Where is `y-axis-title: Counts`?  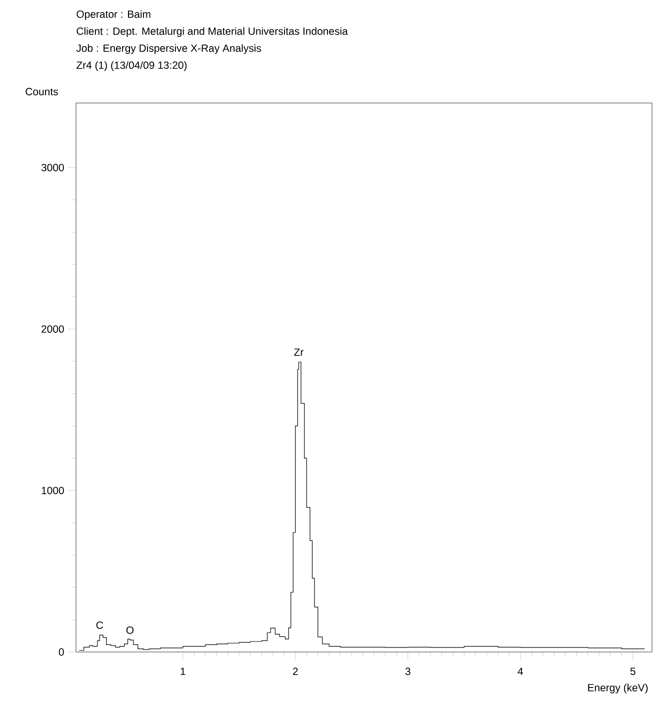
y-axis-title: Counts is located at coordinates (42, 92).